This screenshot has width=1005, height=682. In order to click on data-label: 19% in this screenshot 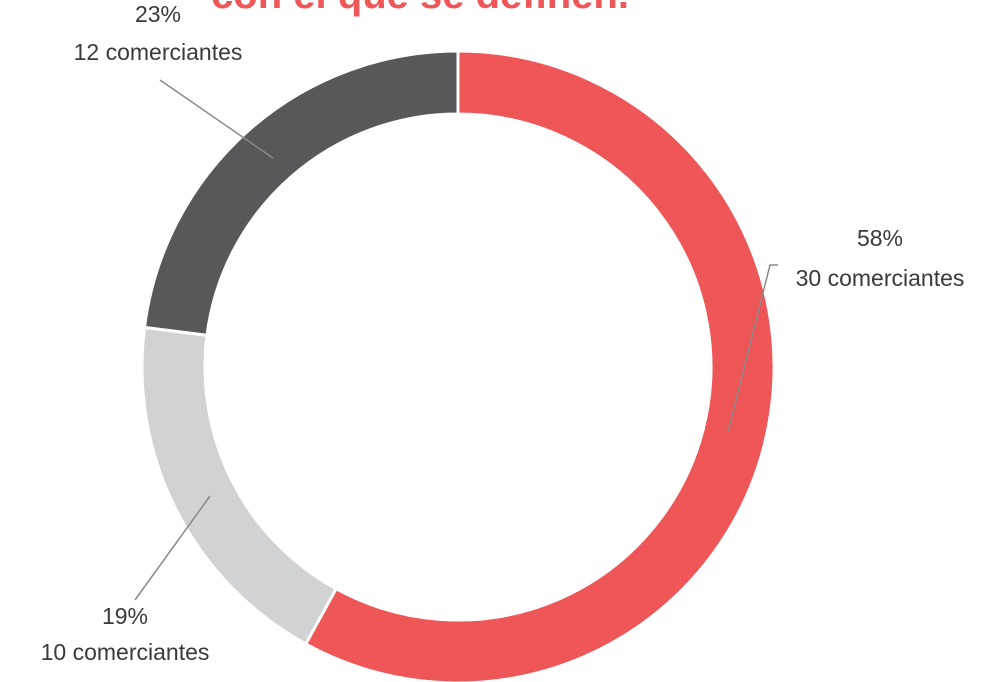, I will do `click(125, 616)`.